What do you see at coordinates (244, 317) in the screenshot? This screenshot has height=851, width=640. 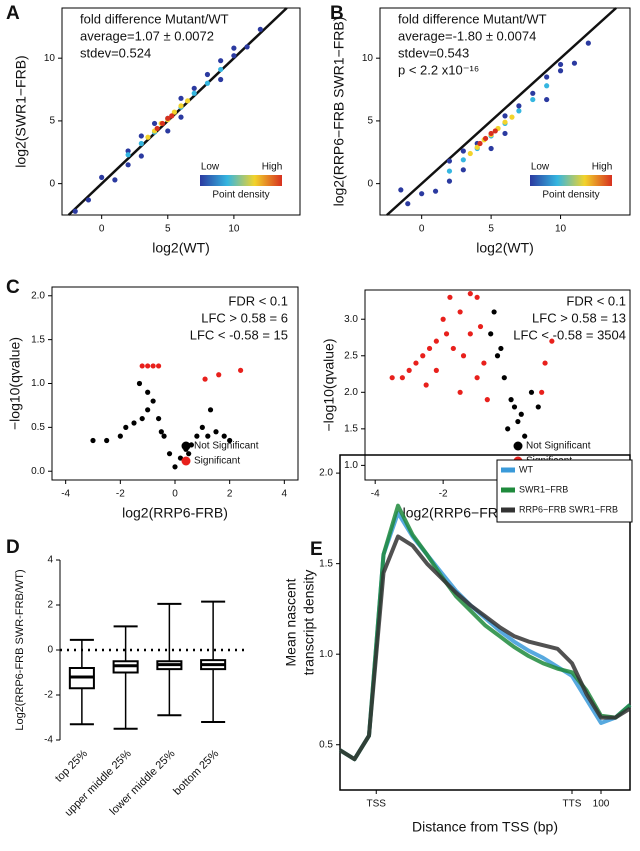 I see `annotation: LFC > 0.58 = 6` at bounding box center [244, 317].